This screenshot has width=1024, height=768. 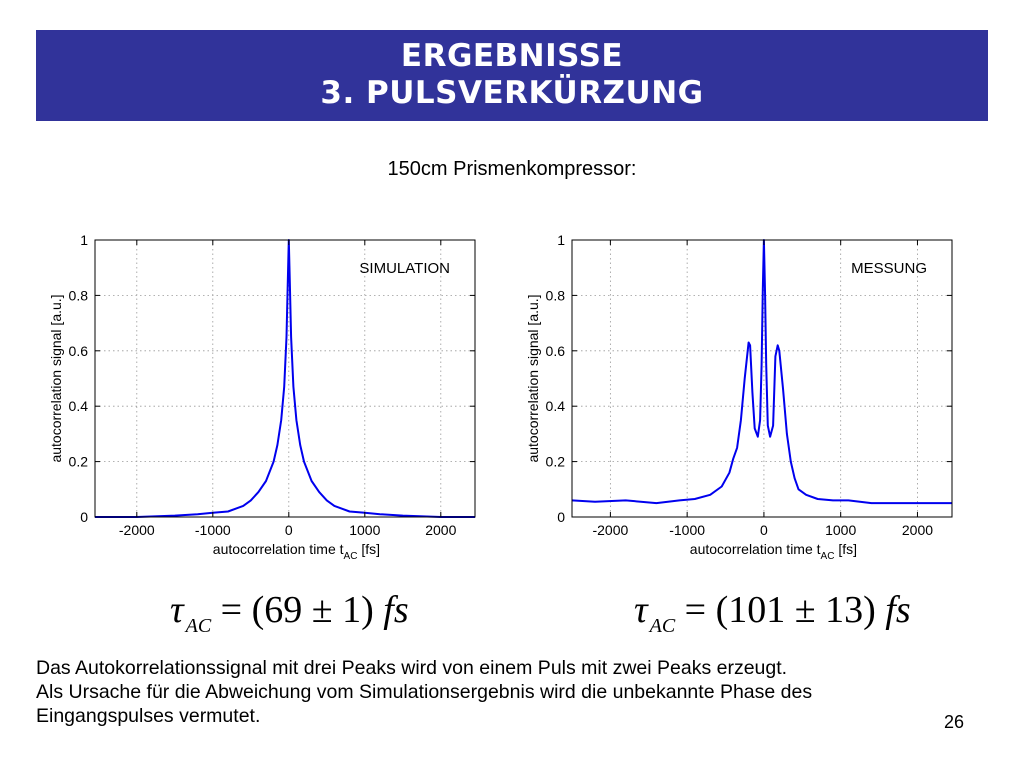 What do you see at coordinates (79, 295) in the screenshot?
I see `simulation-ytick-label: 0.8` at bounding box center [79, 295].